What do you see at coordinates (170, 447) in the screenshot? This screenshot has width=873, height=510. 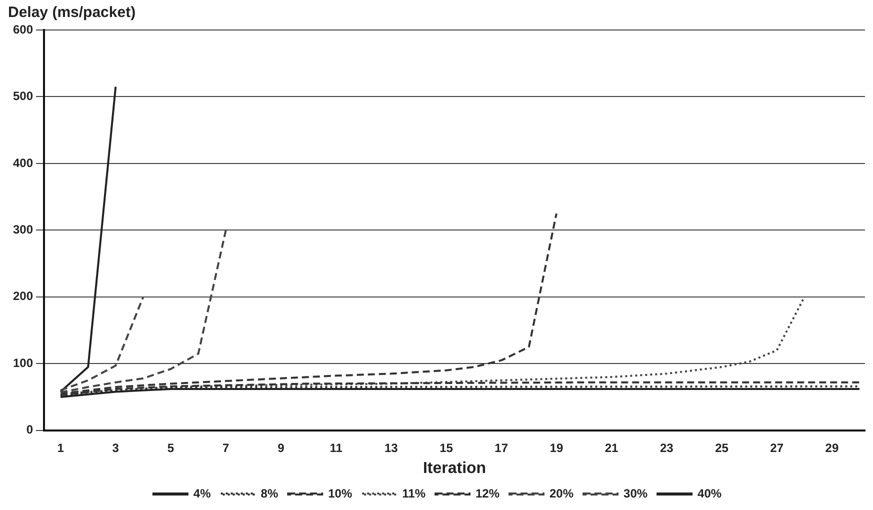 I see `x-tick-label: 5` at bounding box center [170, 447].